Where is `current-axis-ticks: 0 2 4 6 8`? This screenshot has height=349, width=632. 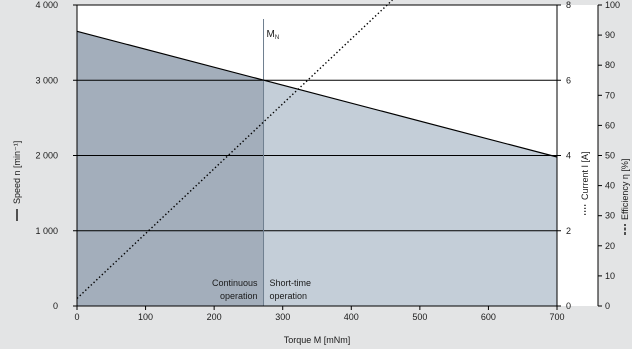 current-axis-ticks: 0 2 4 6 8 is located at coordinates (564, 155).